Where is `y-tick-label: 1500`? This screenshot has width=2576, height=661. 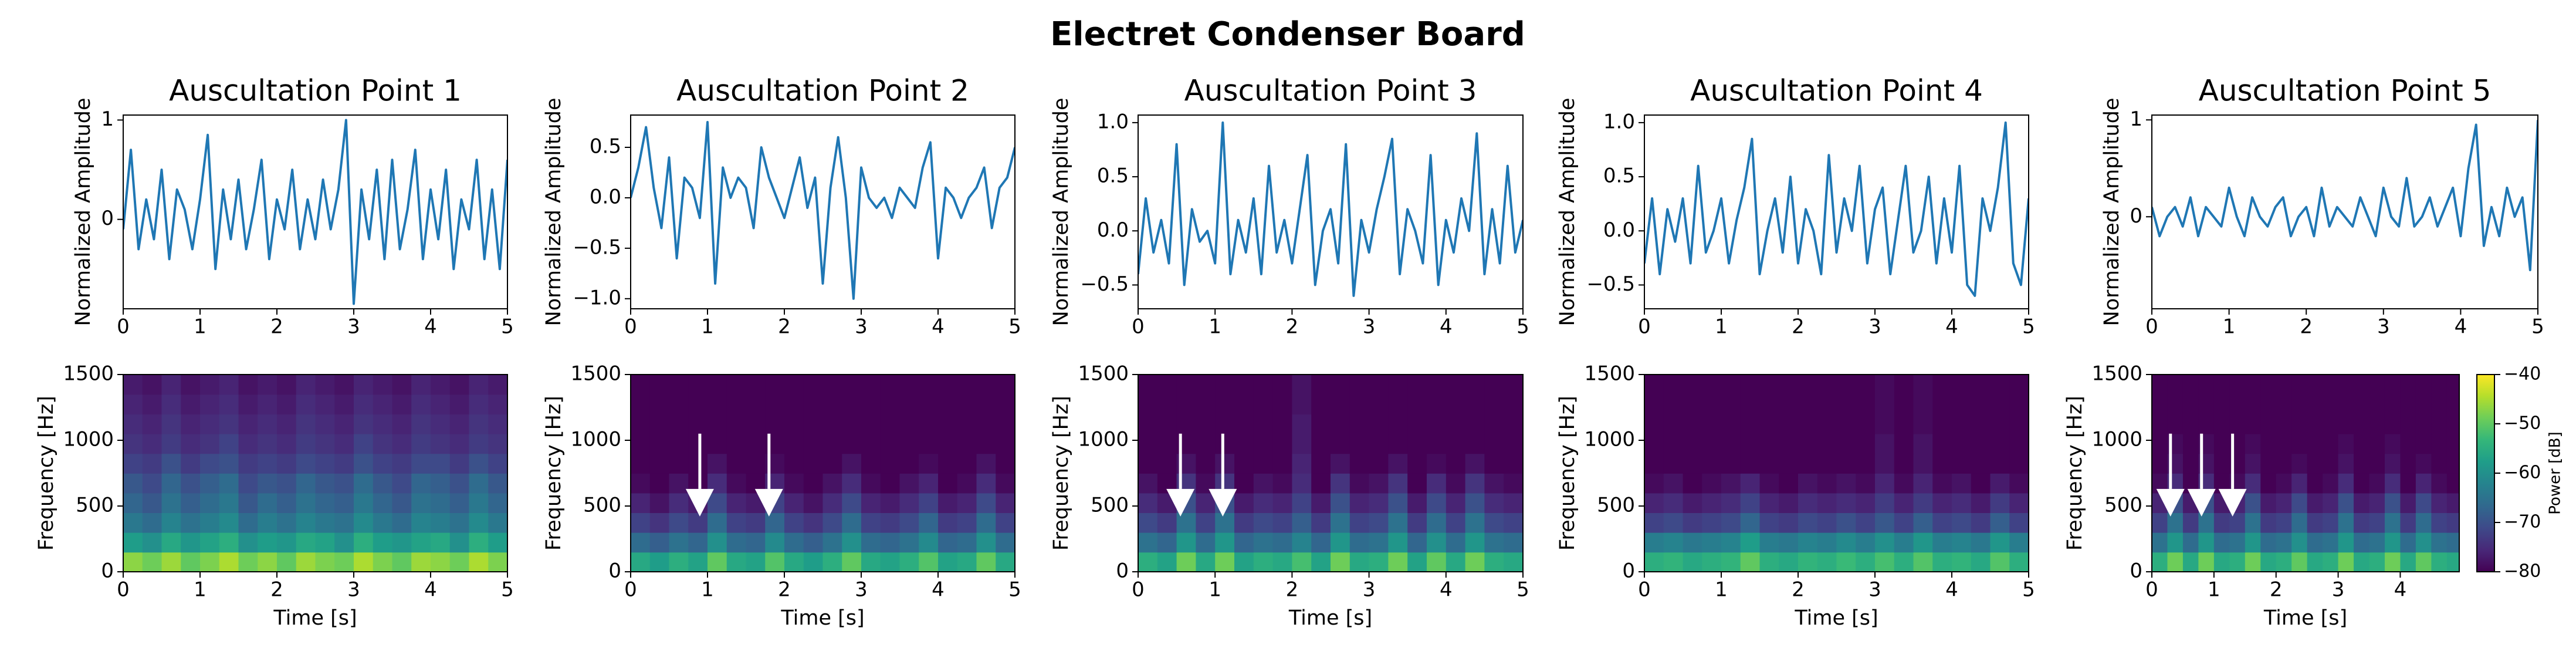 y-tick-label: 1500 is located at coordinates (595, 374).